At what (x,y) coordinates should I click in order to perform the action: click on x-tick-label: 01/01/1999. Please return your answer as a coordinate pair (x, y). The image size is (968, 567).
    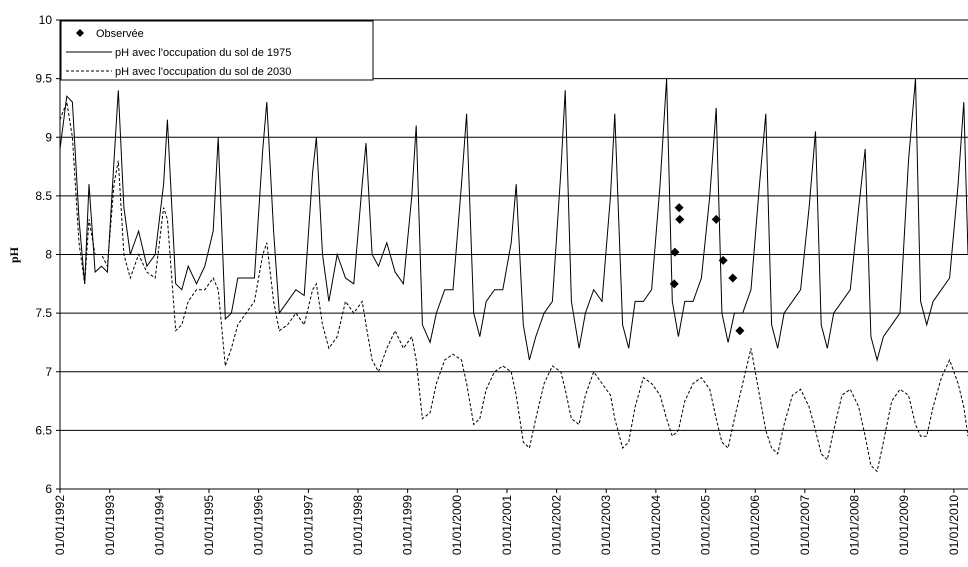
    Looking at the image, I should click on (408, 525).